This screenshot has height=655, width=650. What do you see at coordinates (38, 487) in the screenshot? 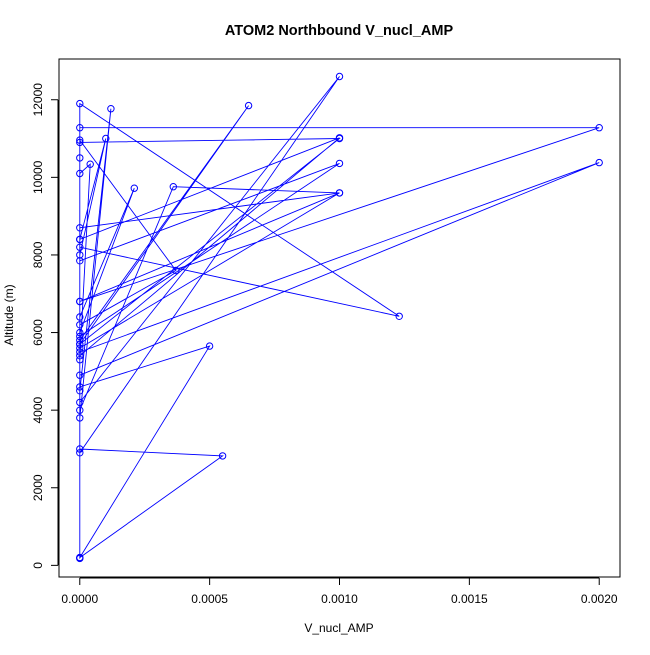
I see `y-tick-label: 2000` at bounding box center [38, 487].